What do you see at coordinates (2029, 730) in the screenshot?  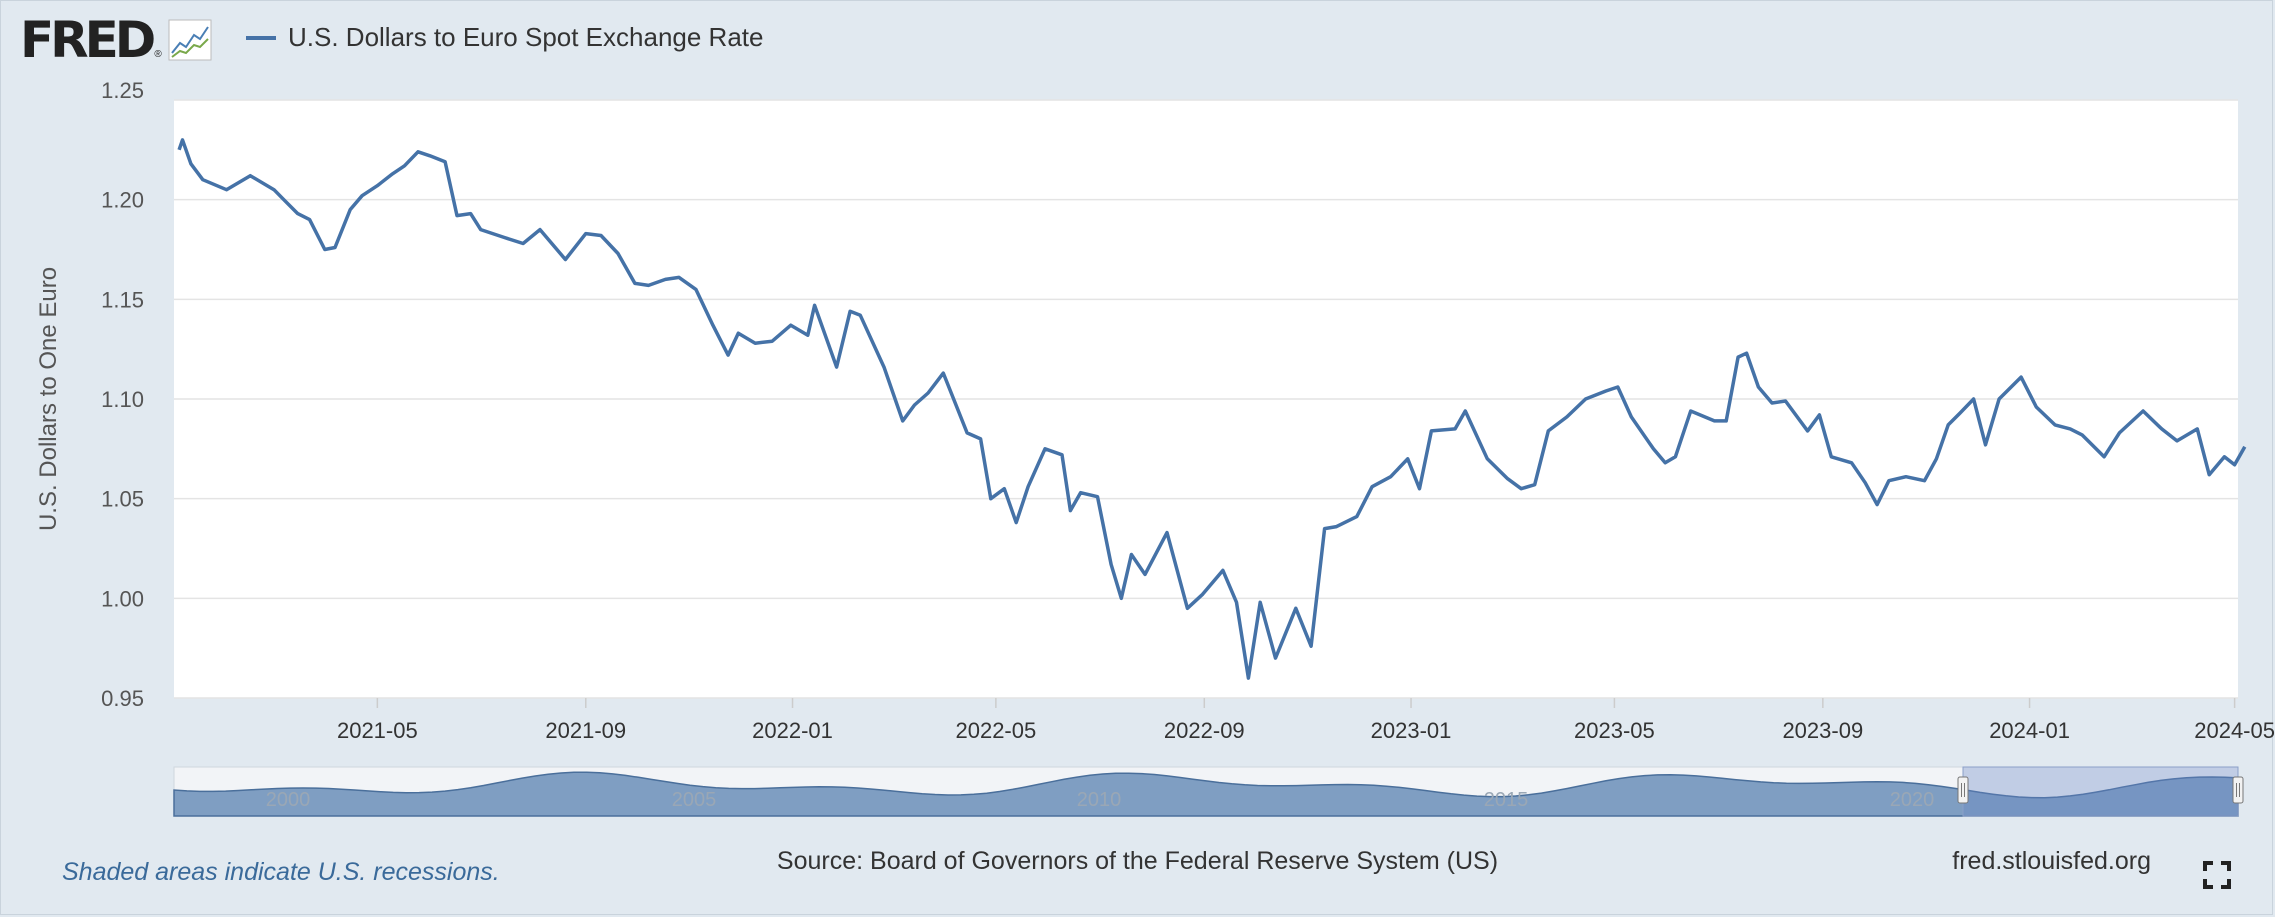 I see `x-tick-label: 2024-01` at bounding box center [2029, 730].